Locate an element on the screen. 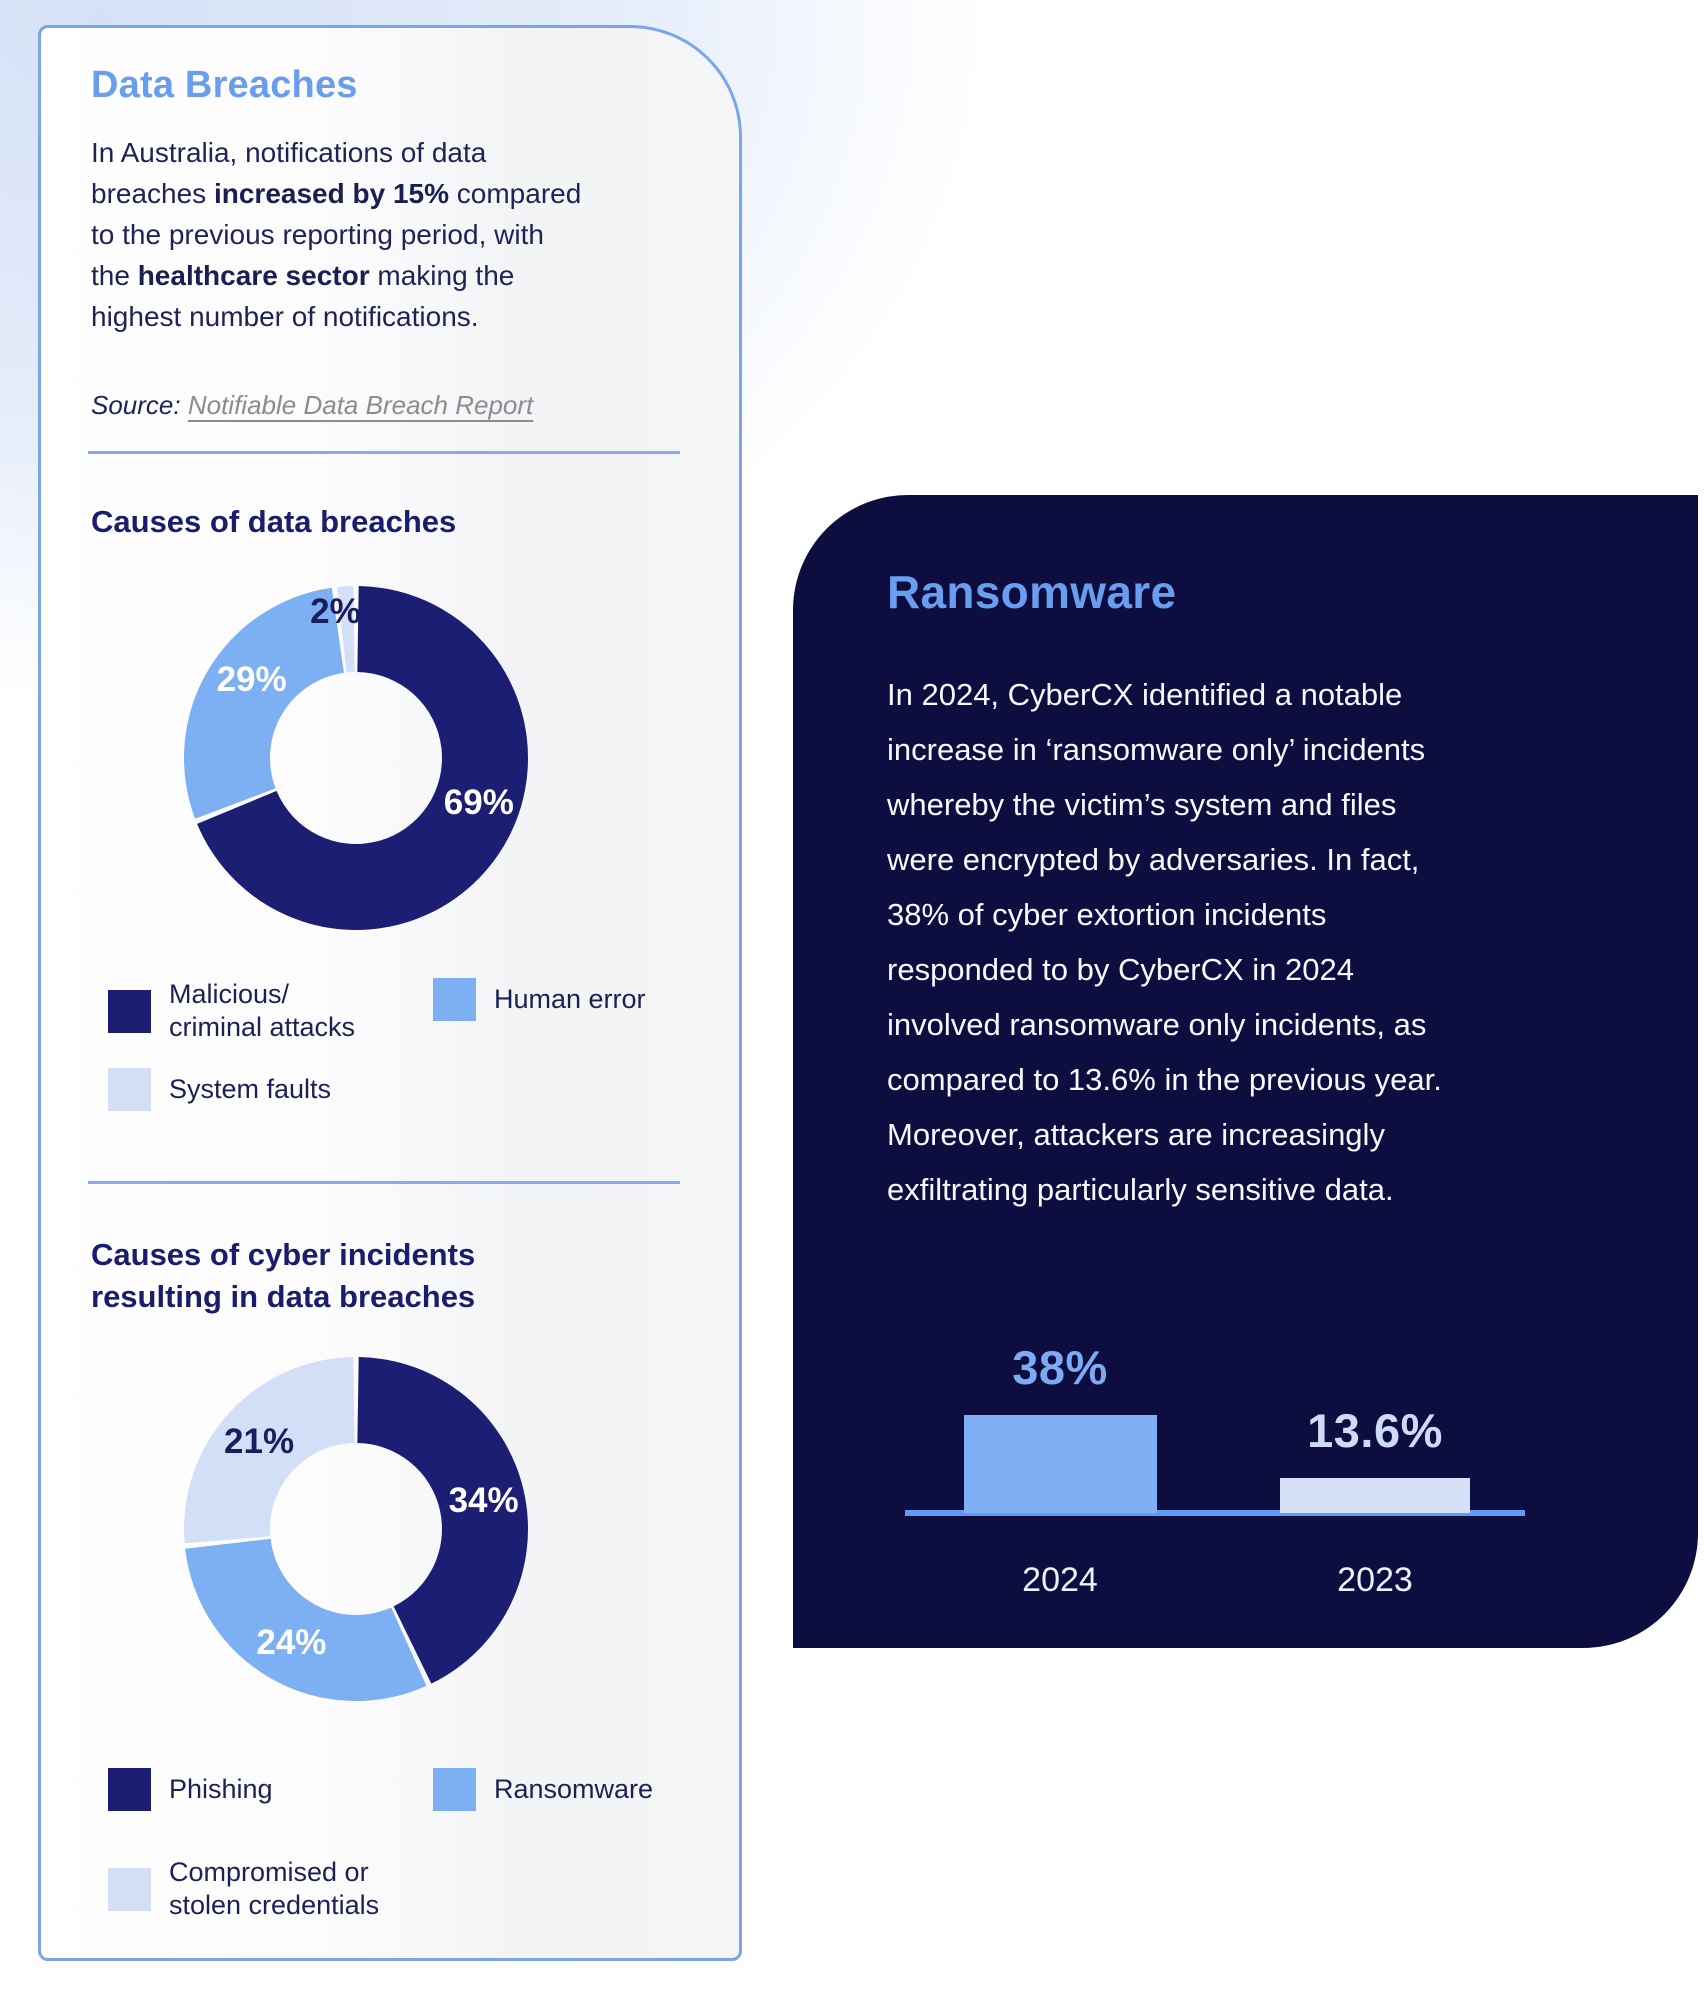 The image size is (1704, 2000). bar-2024 is located at coordinates (1060, 1464).